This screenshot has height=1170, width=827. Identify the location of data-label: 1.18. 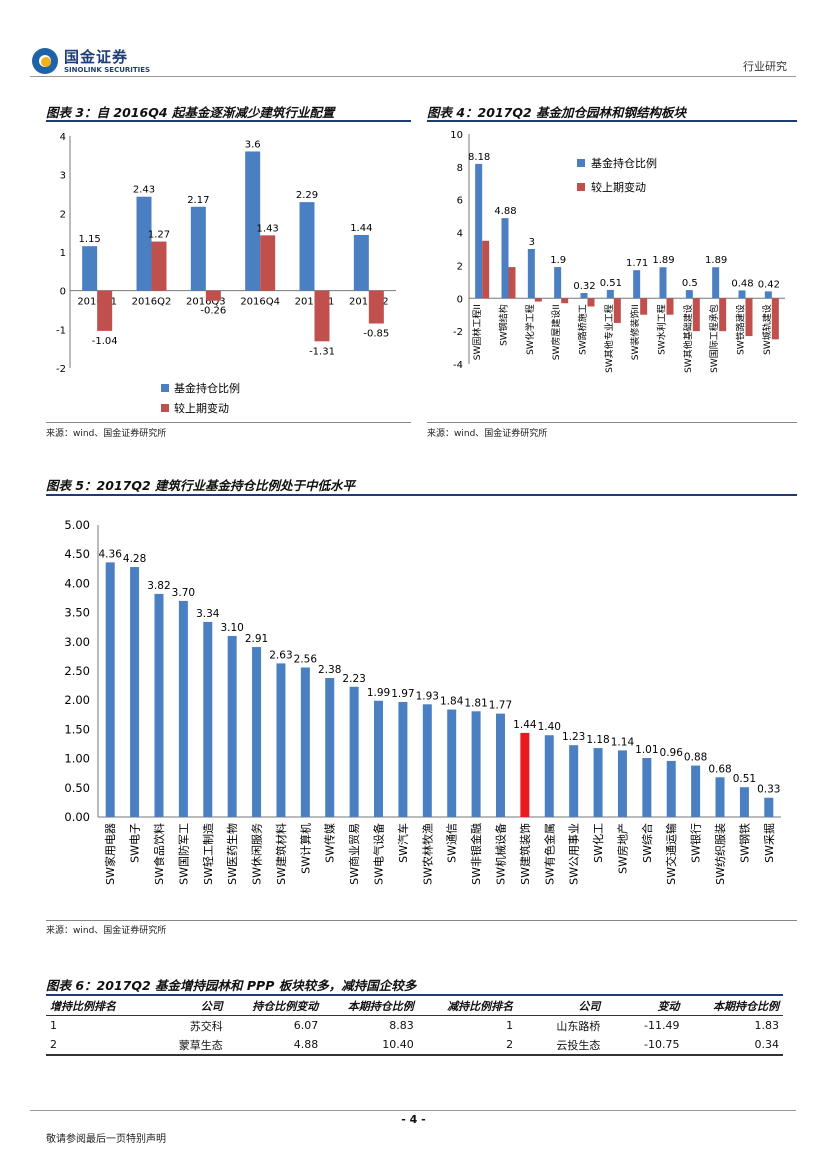
(597, 740).